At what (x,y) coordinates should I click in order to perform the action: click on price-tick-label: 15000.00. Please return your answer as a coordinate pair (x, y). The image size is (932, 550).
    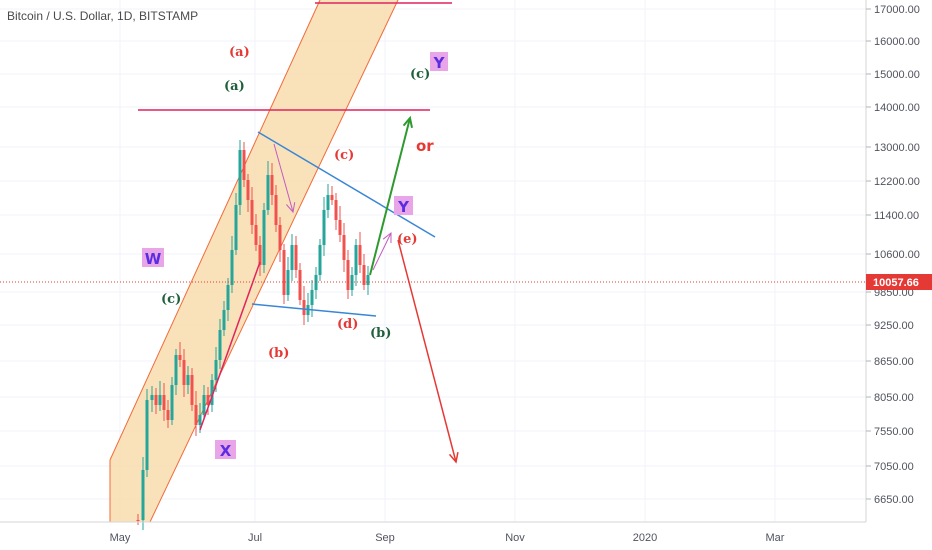
    Looking at the image, I should click on (897, 75).